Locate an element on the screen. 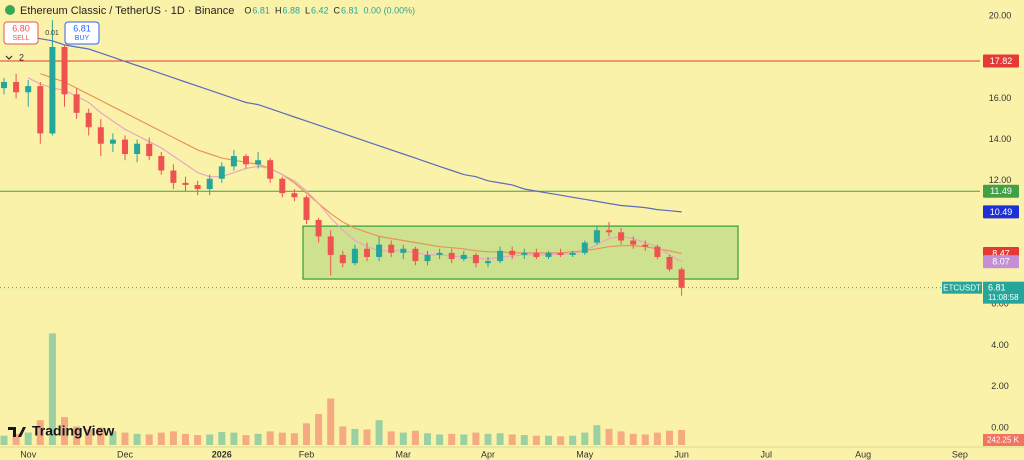 This screenshot has height=460, width=1024. indicators-count: 2 is located at coordinates (21, 57).